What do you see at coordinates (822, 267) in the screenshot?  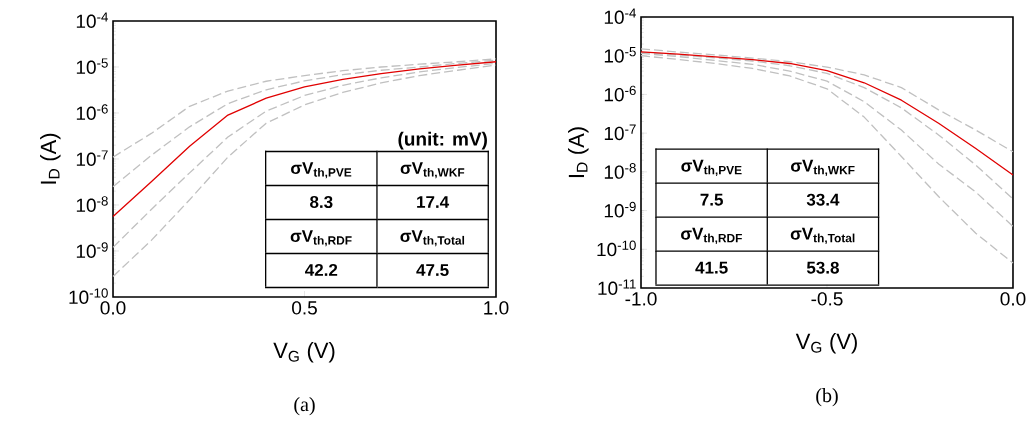 I see `annotation: 53.8` at bounding box center [822, 267].